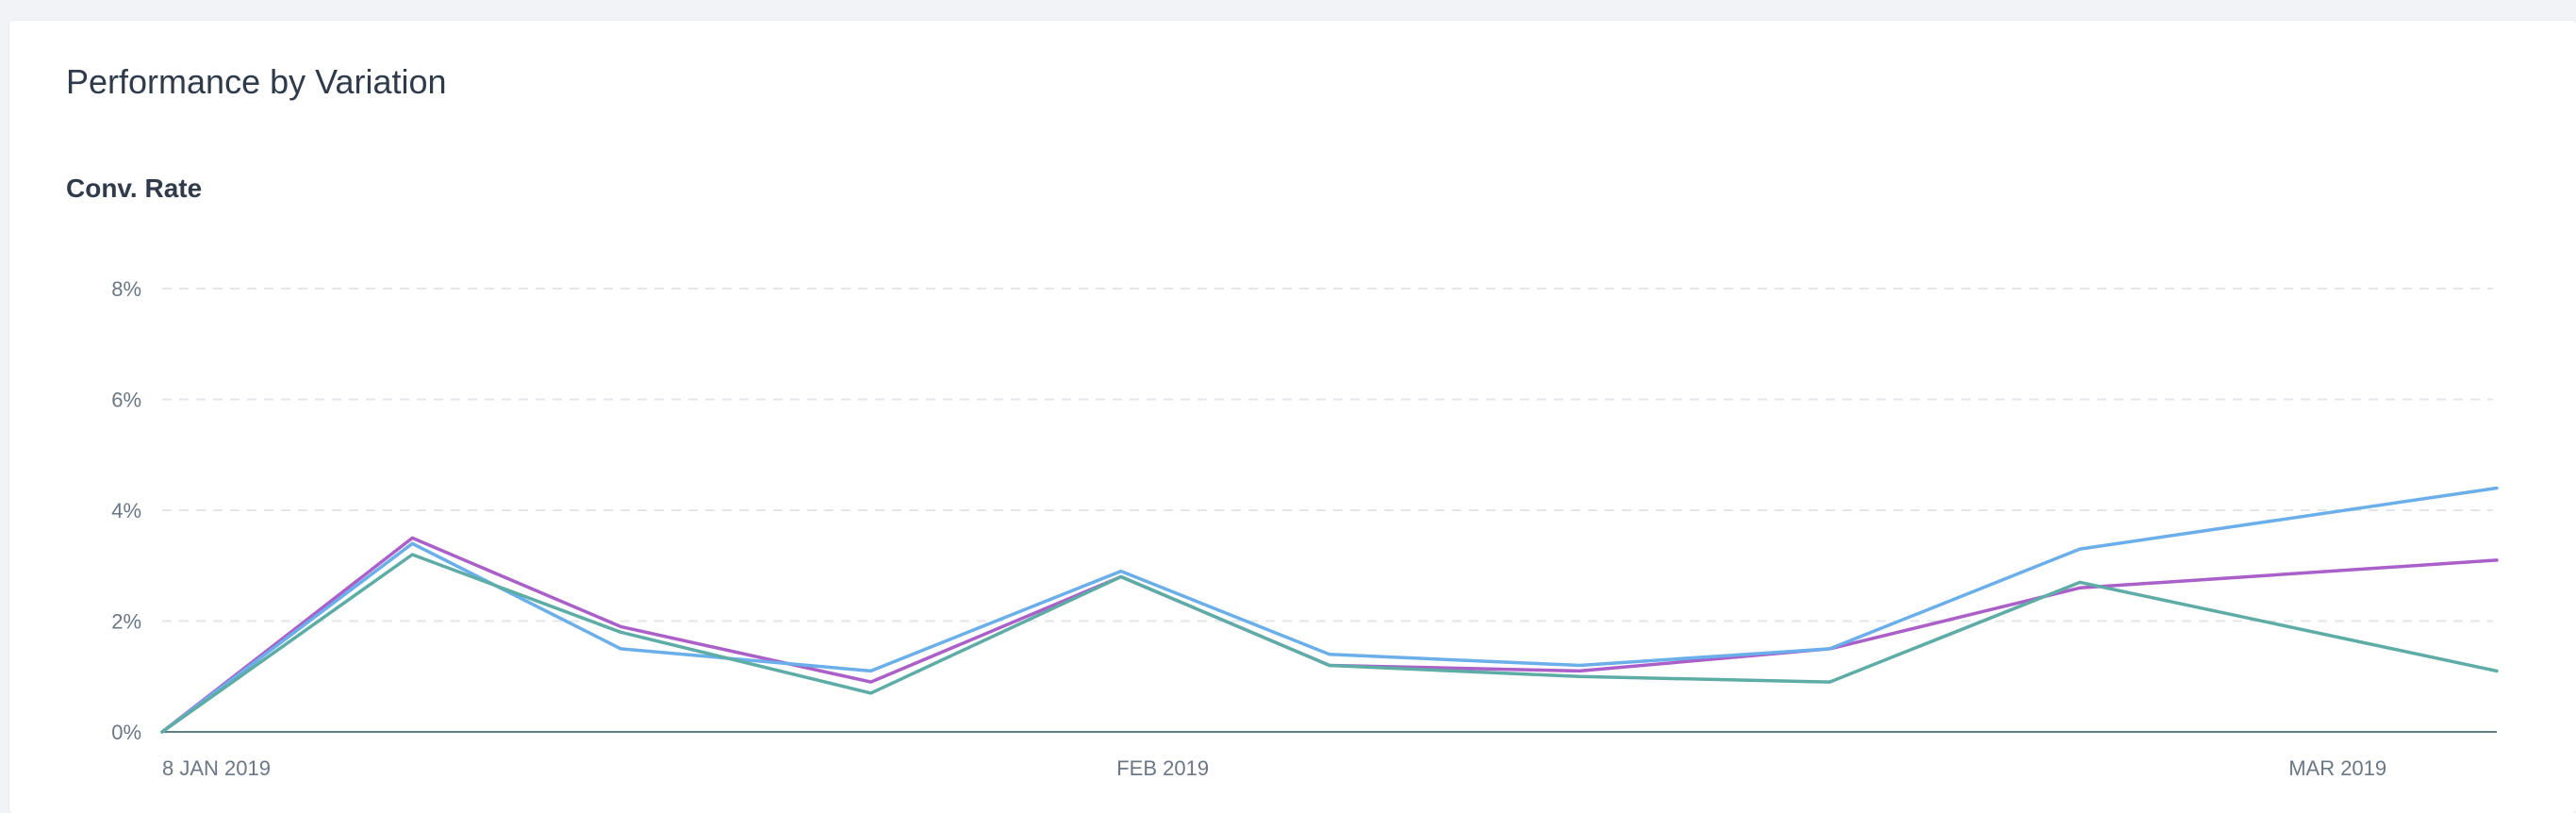 The width and height of the screenshot is (2576, 813). I want to click on x-tick-label: 8 JAN 2019, so click(216, 768).